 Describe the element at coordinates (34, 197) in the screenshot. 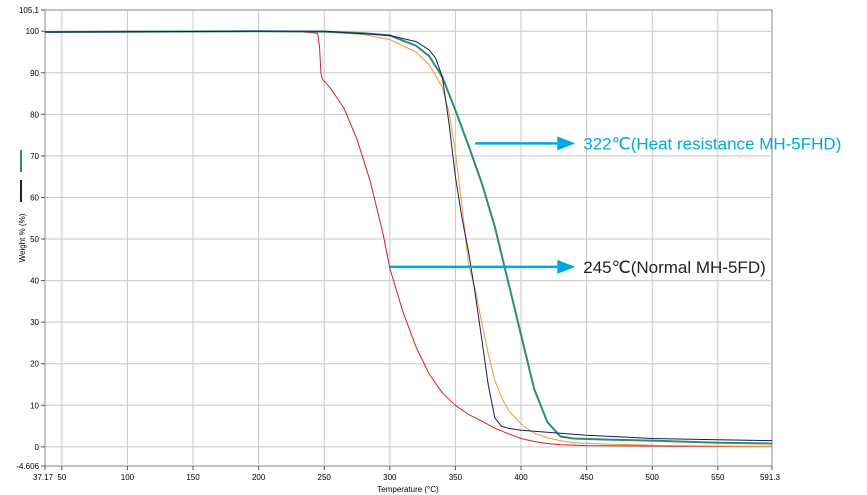

I see `y-tick-label: 60` at that location.